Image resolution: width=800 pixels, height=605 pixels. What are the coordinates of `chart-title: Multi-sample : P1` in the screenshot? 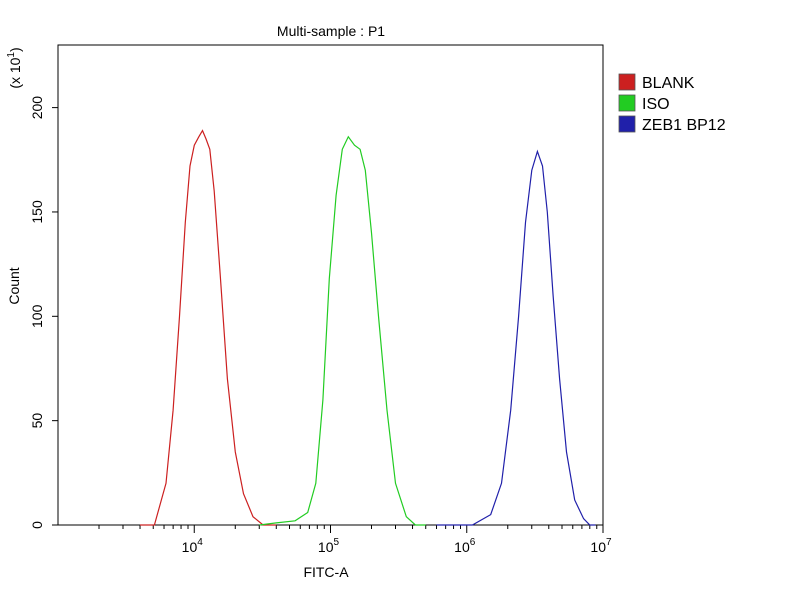 It's located at (331, 31).